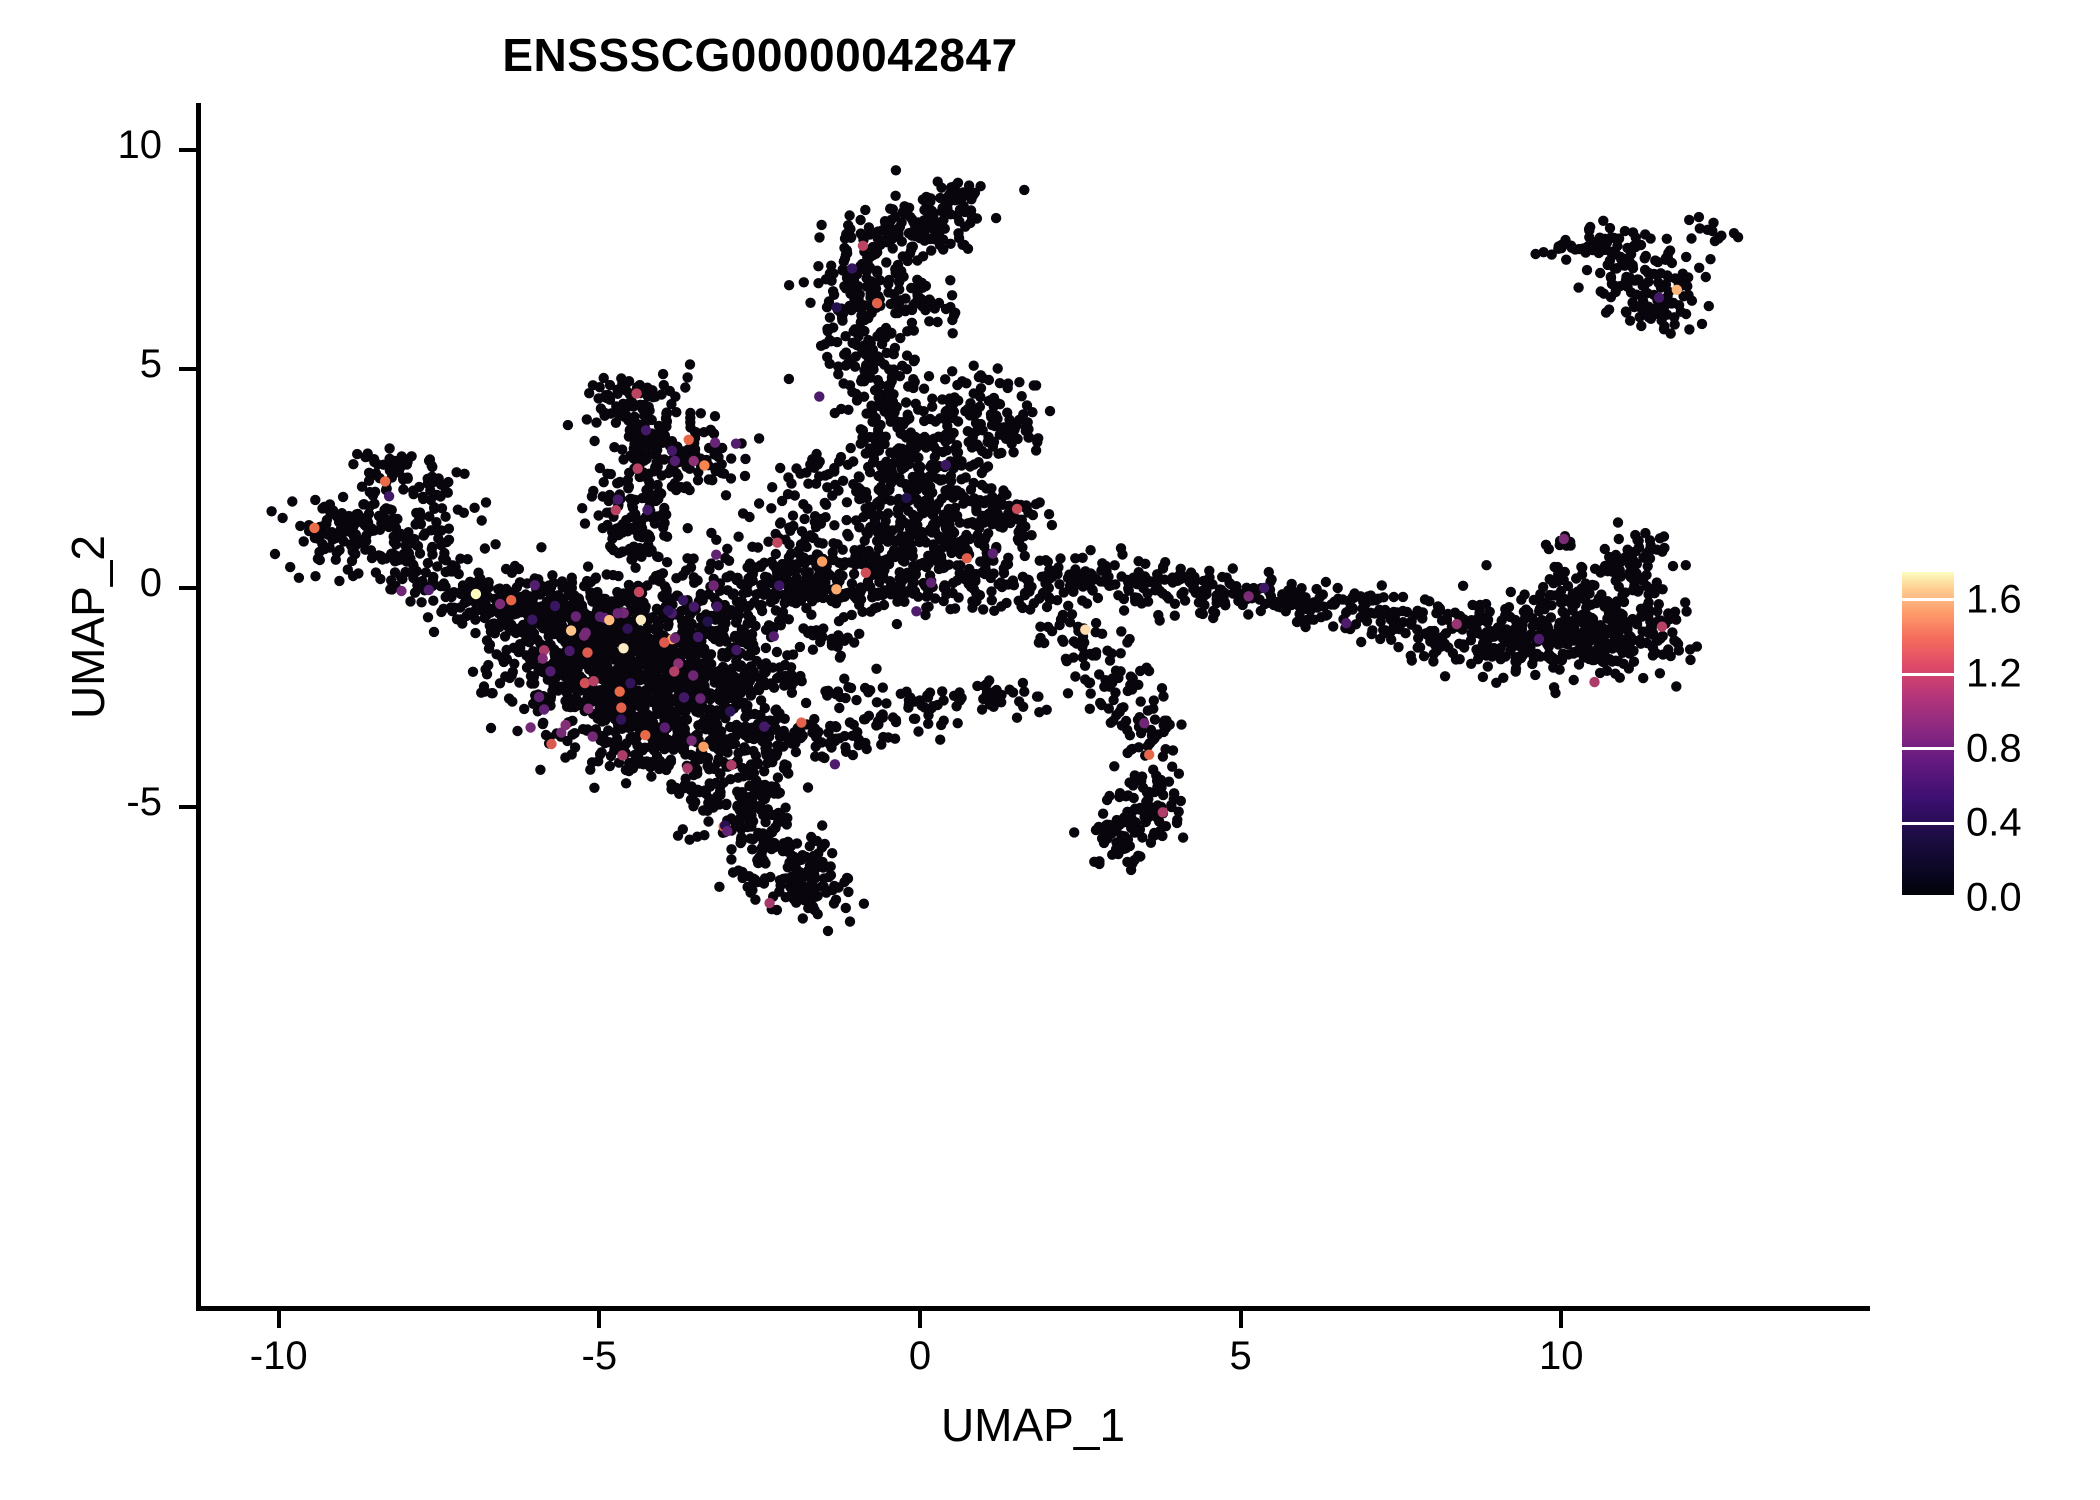 Image resolution: width=2100 pixels, height=1500 pixels. I want to click on page-title: ENSSSCG00000042847, so click(760, 55).